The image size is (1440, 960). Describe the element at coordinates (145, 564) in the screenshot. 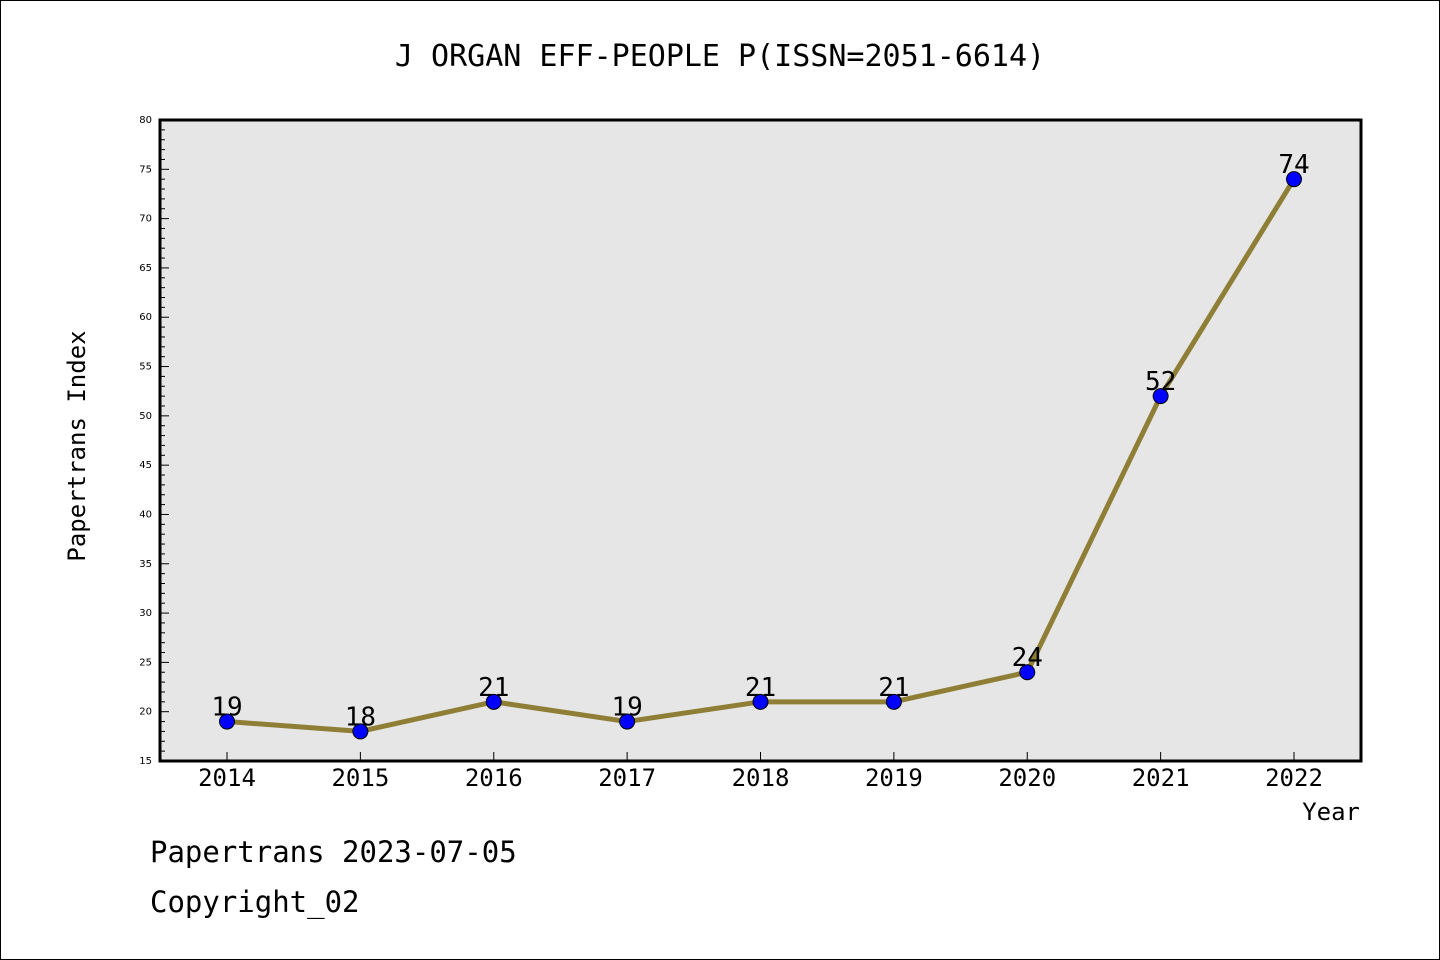

I see `y-tick-label: 35` at that location.